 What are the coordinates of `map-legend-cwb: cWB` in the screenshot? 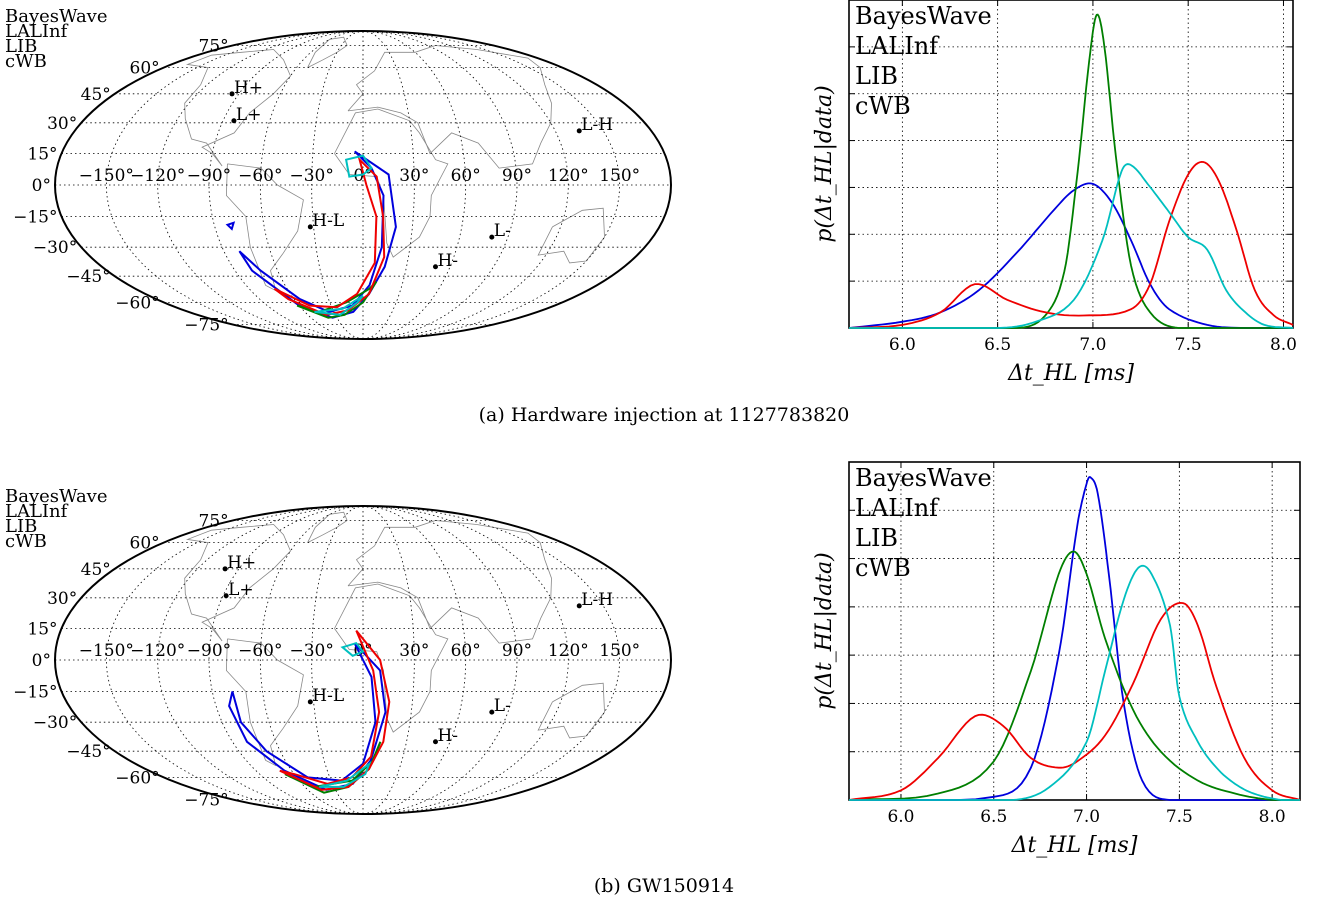 It's located at (26, 61).